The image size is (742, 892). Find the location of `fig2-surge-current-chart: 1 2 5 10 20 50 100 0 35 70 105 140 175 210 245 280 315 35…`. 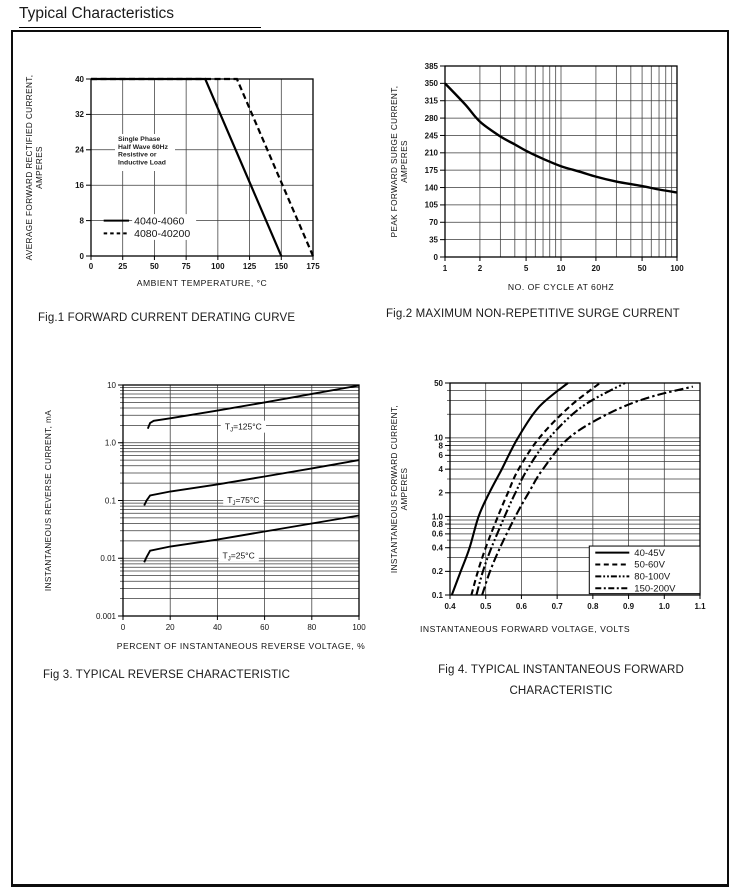

fig2-surge-current-chart: 1 2 5 10 20 50 100 0 35 70 105 140 175 210 245 280 315 35… is located at coordinates (537, 177).